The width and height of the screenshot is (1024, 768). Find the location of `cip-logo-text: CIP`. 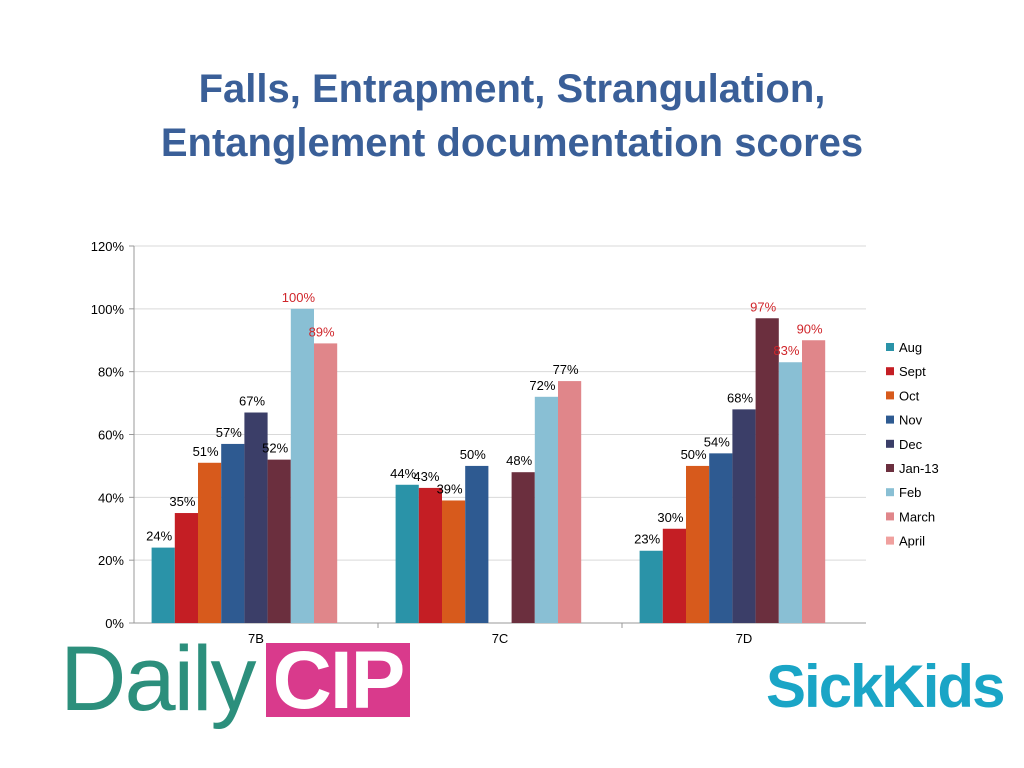

cip-logo-text: CIP is located at coordinates (339, 680).